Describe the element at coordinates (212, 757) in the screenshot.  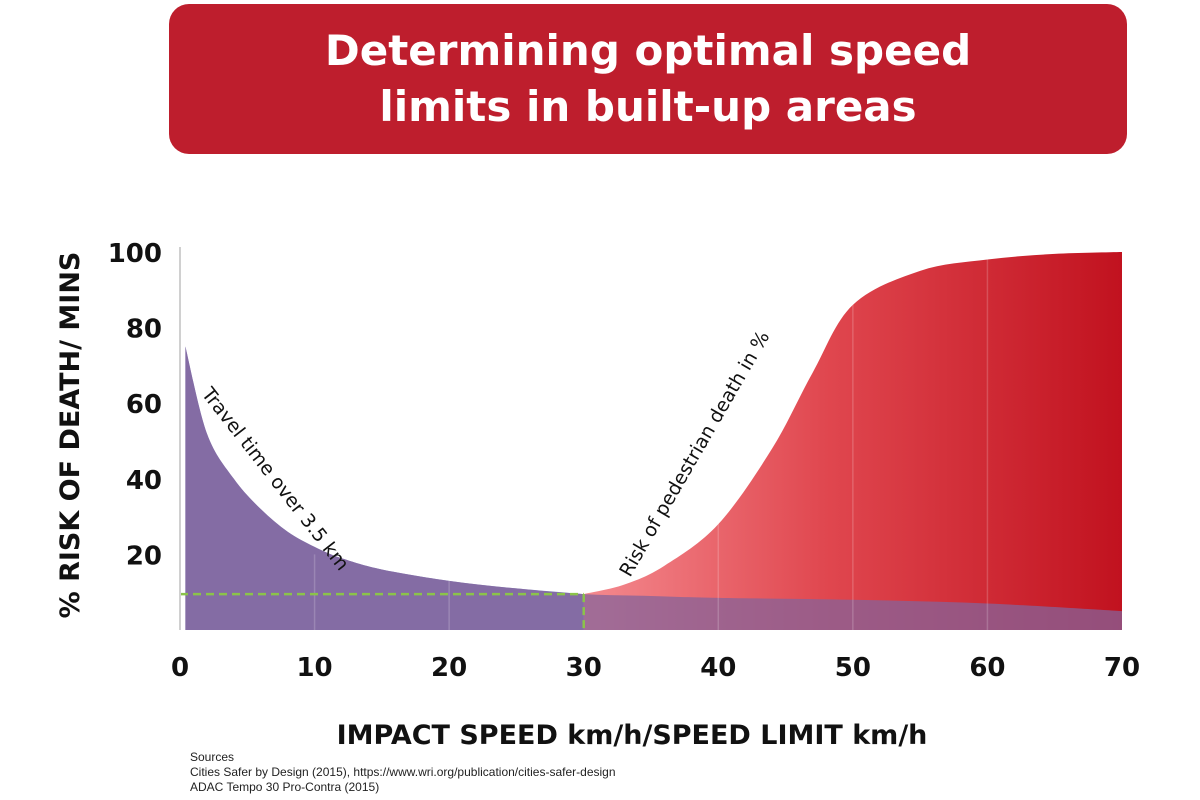
I see `sources-heading: Sources` at that location.